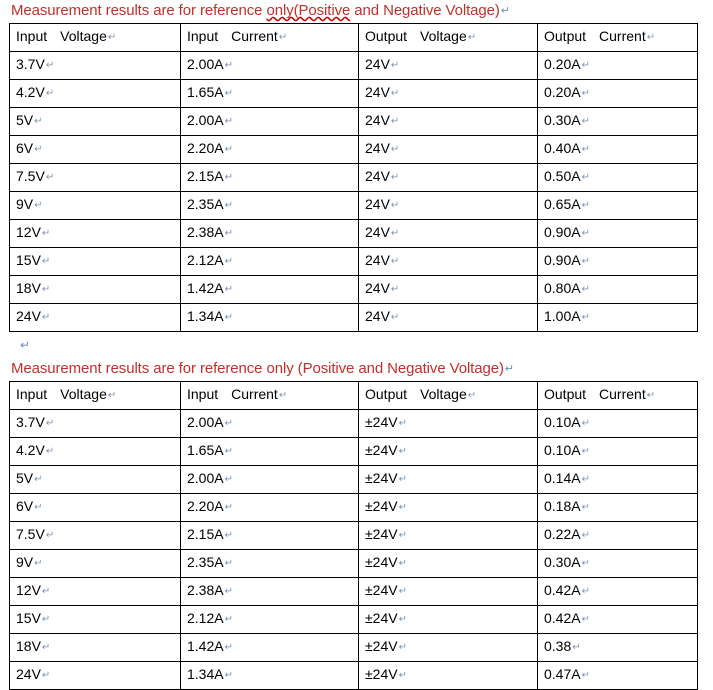 This screenshot has width=713, height=690. What do you see at coordinates (562, 316) in the screenshot?
I see `cell-value: 1.00A` at bounding box center [562, 316].